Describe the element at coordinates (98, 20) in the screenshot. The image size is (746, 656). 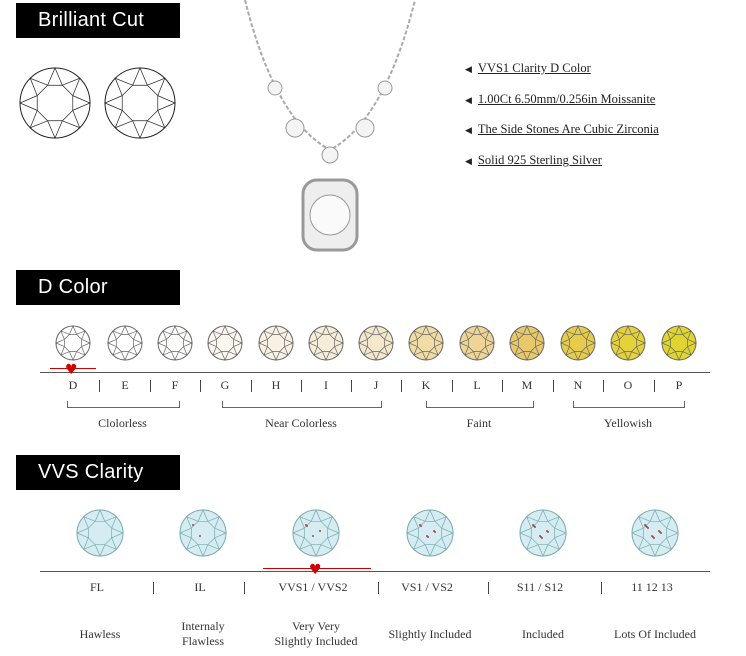
I see `brilliant-cut-banner: Brilliant Cut` at that location.